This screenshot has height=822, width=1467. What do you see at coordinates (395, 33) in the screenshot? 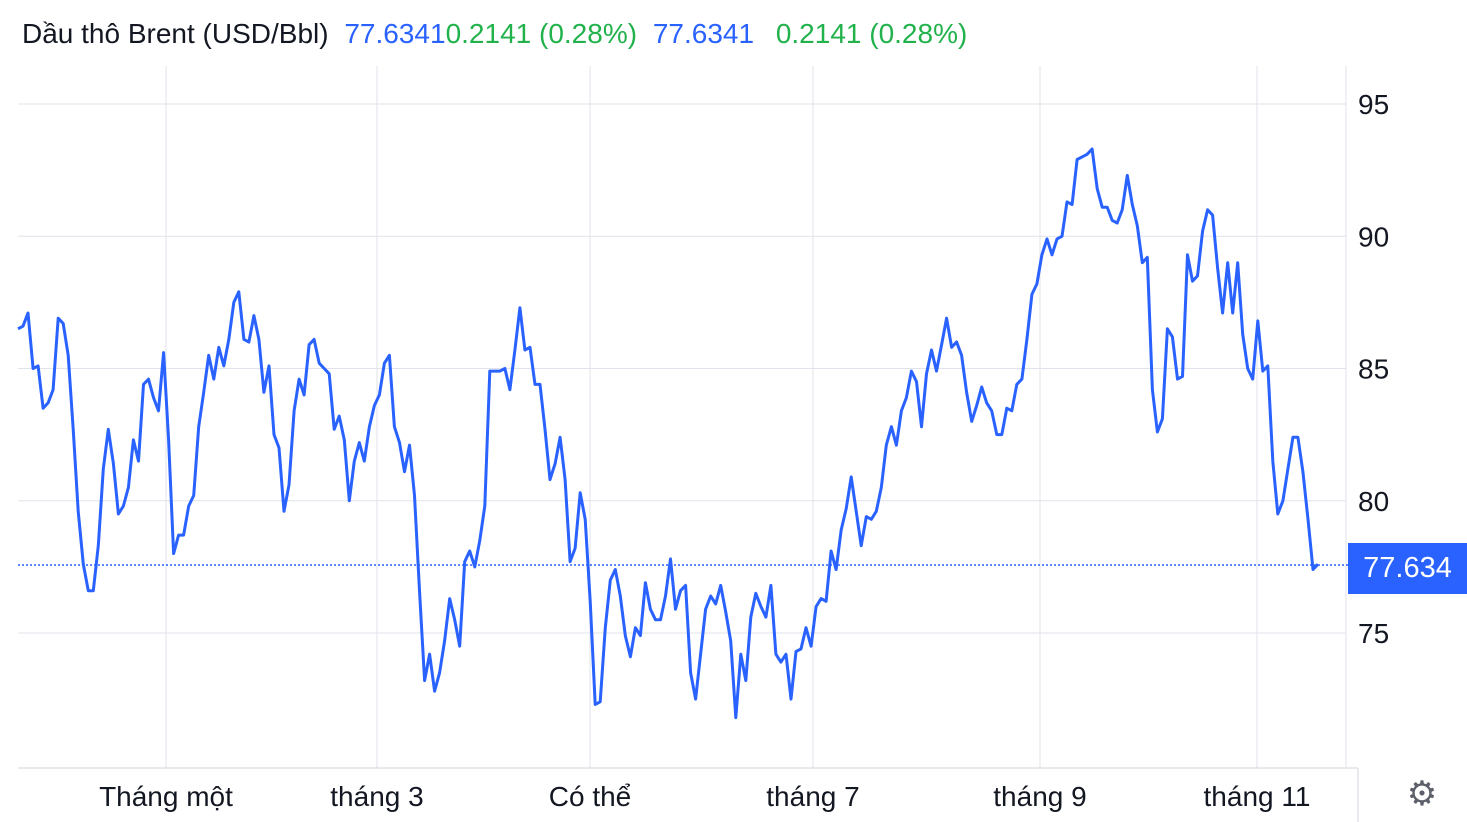
I see `price-value: 77.6341` at bounding box center [395, 33].